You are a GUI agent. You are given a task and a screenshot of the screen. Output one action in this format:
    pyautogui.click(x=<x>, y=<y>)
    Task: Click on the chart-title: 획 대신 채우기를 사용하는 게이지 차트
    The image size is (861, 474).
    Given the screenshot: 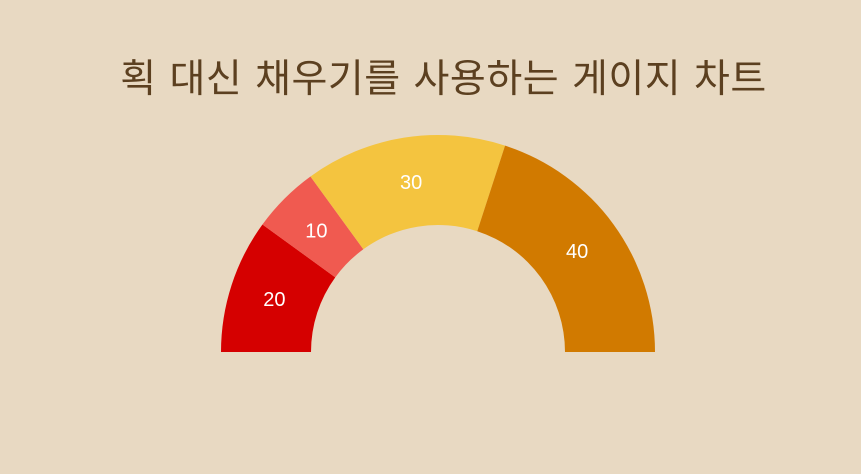 What is the action you would take?
    pyautogui.click(x=443, y=79)
    